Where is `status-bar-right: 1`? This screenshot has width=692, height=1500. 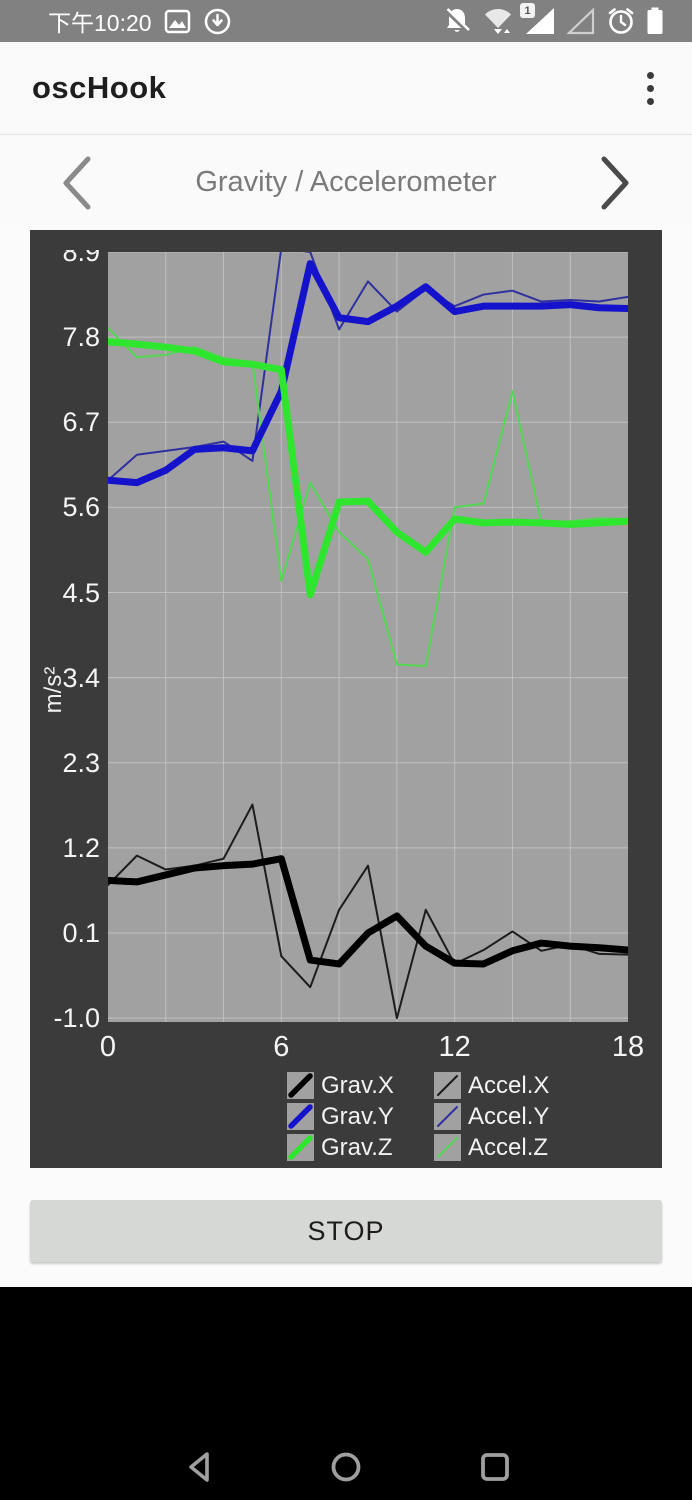
status-bar-right: 1 is located at coordinates (553, 21).